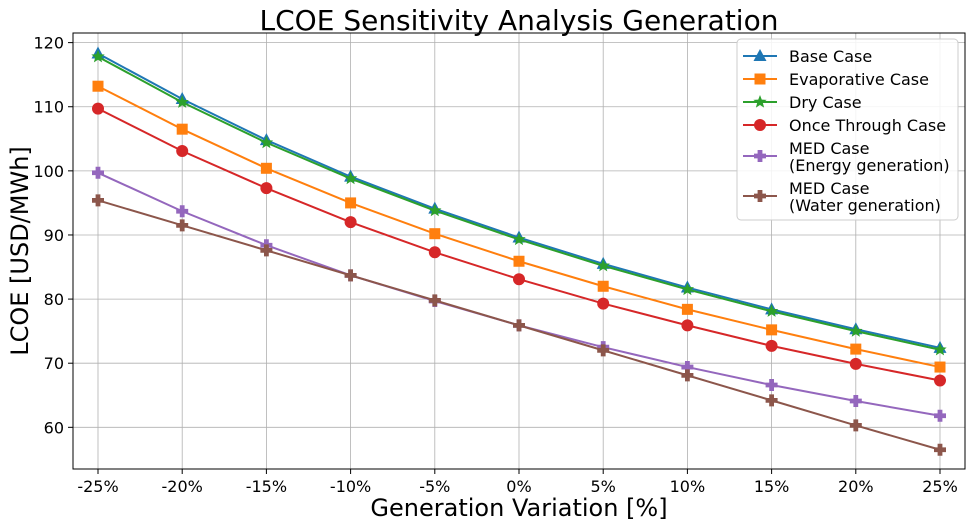 The image size is (972, 527). I want to click on x-tick-label: -5%, so click(434, 486).